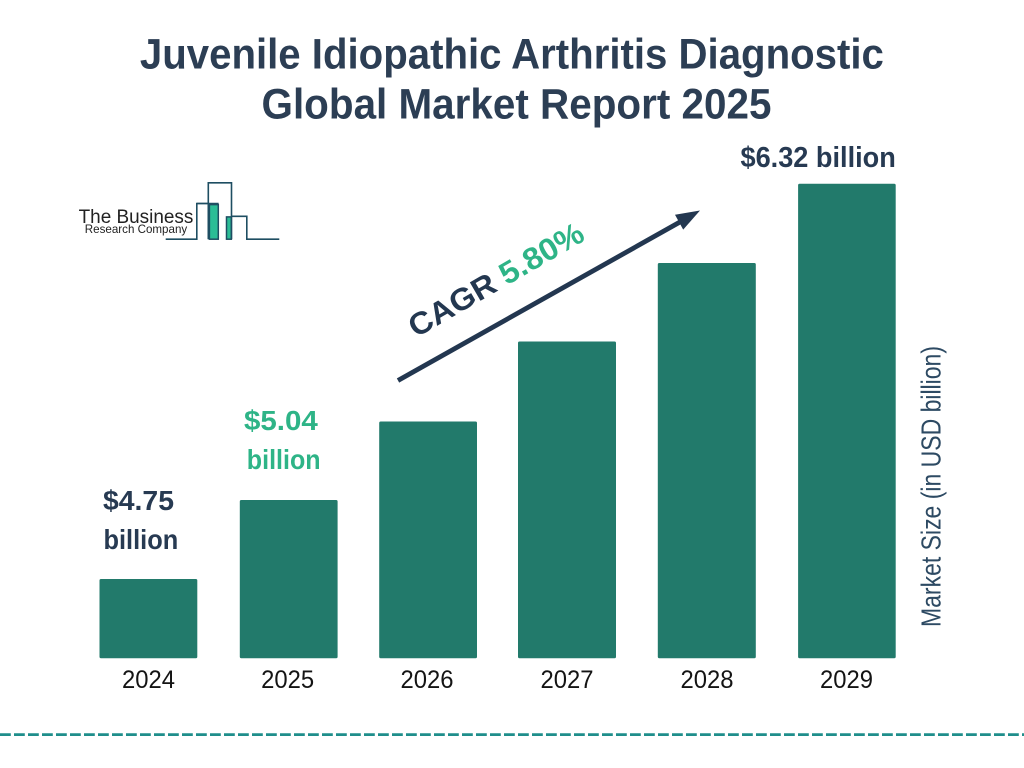 Image resolution: width=1024 pixels, height=768 pixels. What do you see at coordinates (512, 55) in the screenshot?
I see `svg-text:Juvenile Idiopathic Arthritis: Juvenile Idiopathic Arthritis Diagnostic` at bounding box center [512, 55].